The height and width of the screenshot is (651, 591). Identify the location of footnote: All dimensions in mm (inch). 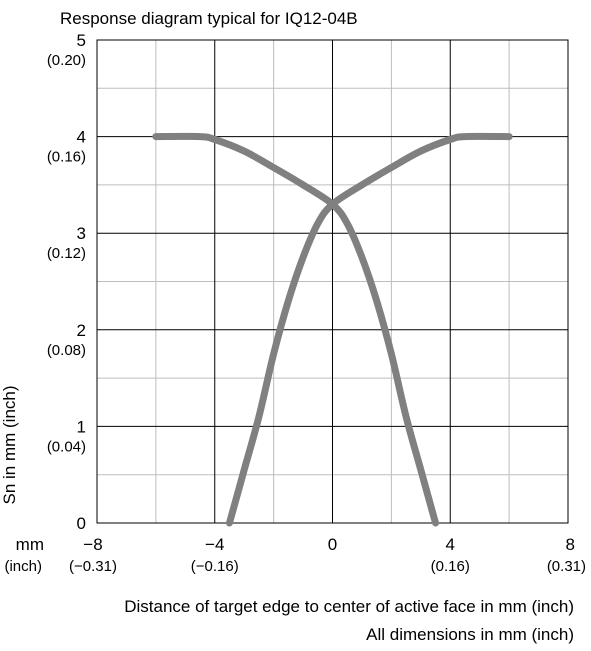
(470, 634).